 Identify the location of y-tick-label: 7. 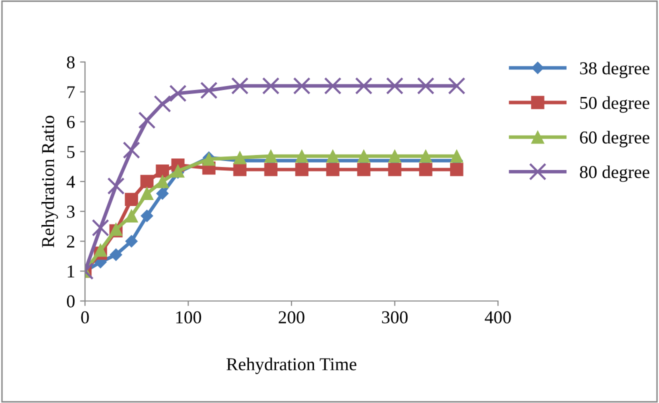
(71, 92).